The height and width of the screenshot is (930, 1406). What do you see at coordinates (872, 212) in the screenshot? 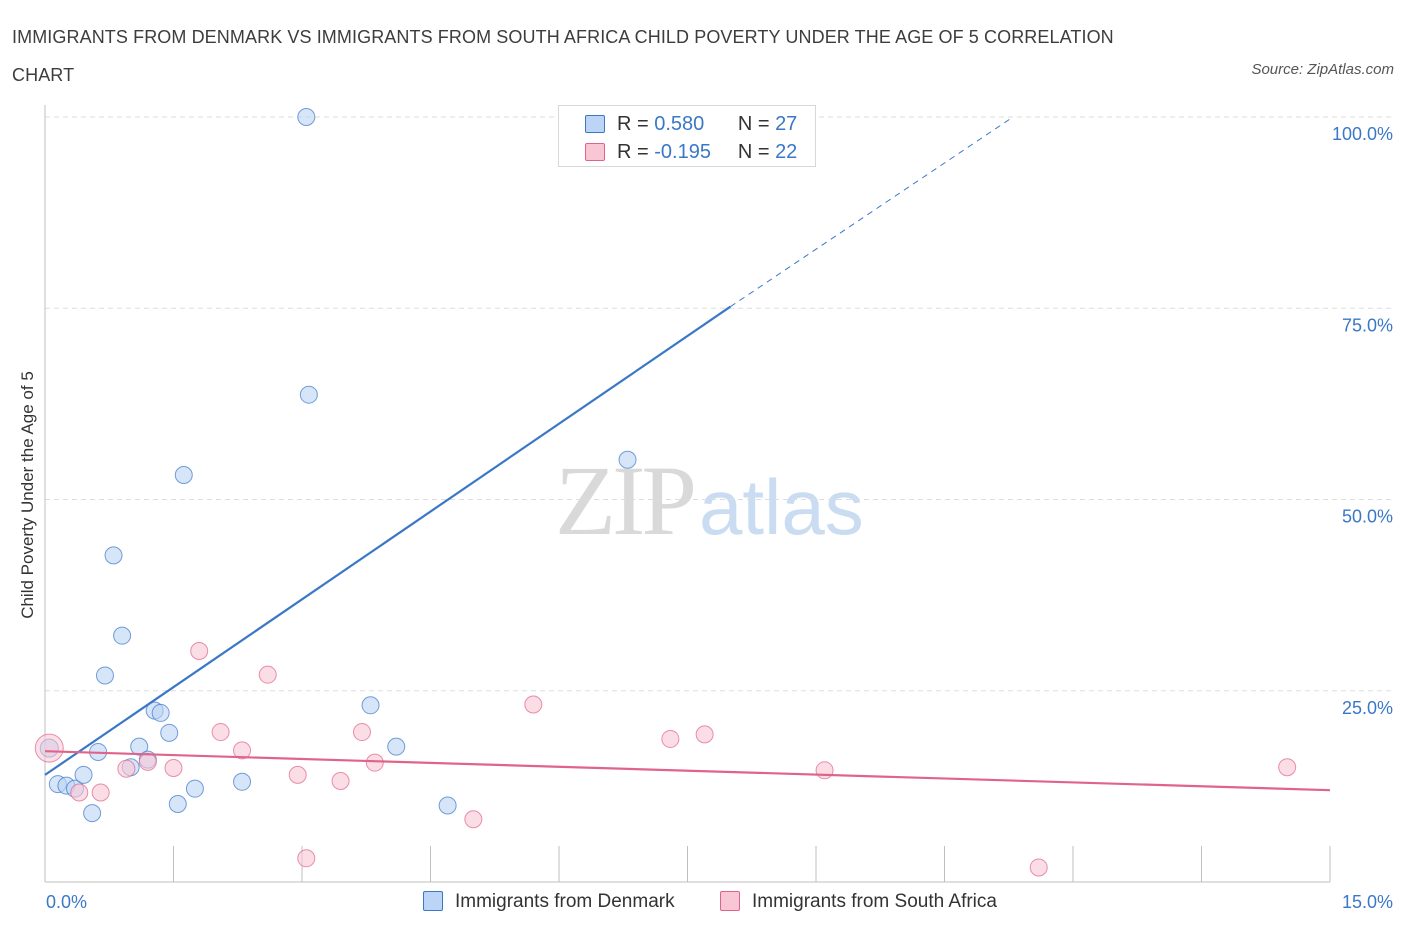
I see `denmark-trend-extension` at bounding box center [872, 212].